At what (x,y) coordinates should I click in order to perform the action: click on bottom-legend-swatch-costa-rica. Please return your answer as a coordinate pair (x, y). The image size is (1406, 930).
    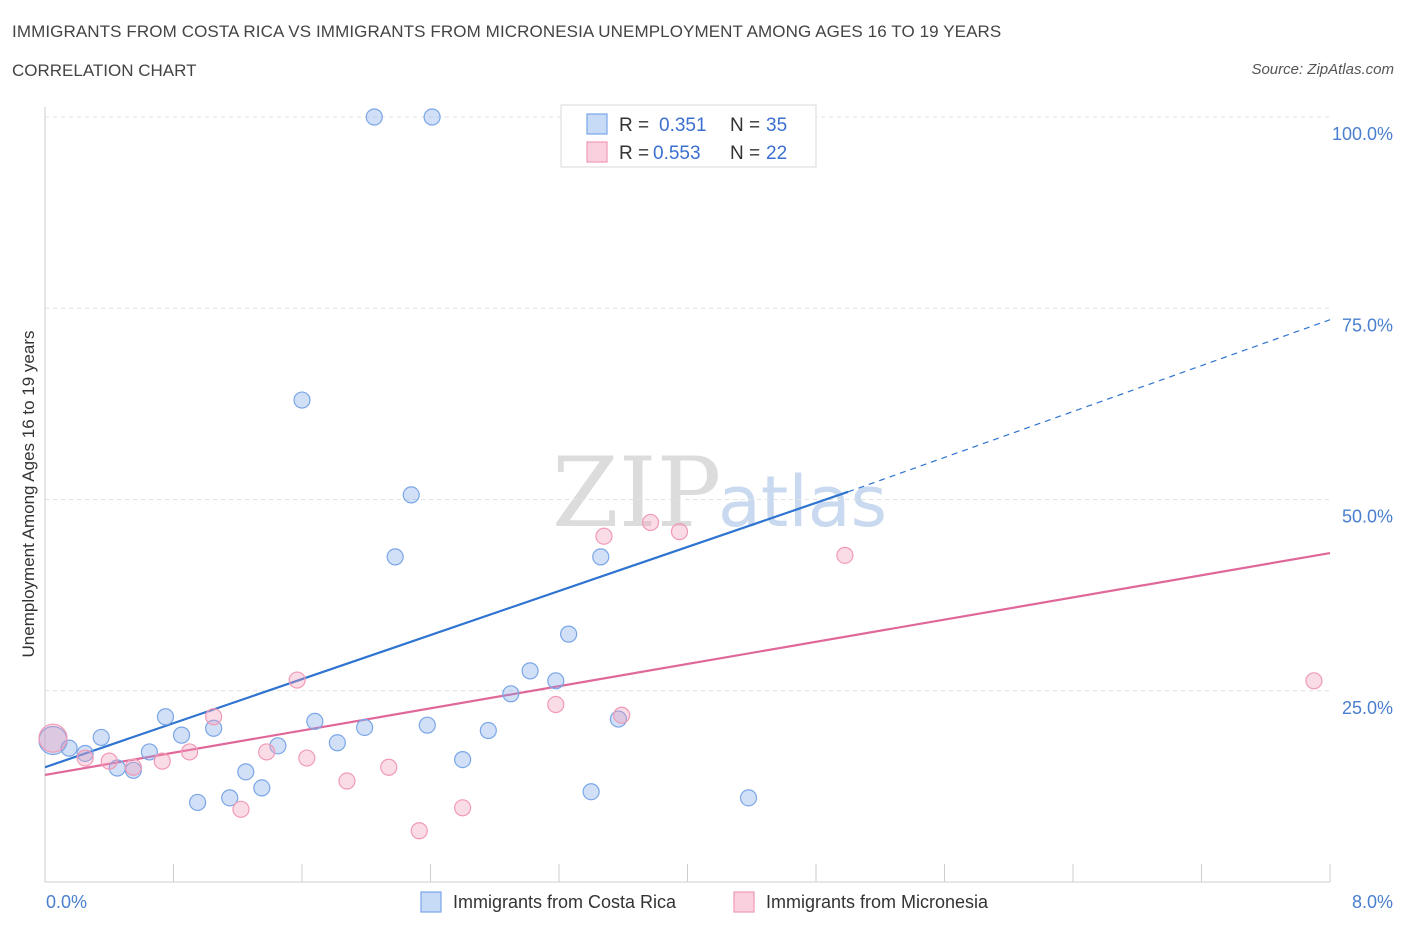
    Looking at the image, I should click on (431, 902).